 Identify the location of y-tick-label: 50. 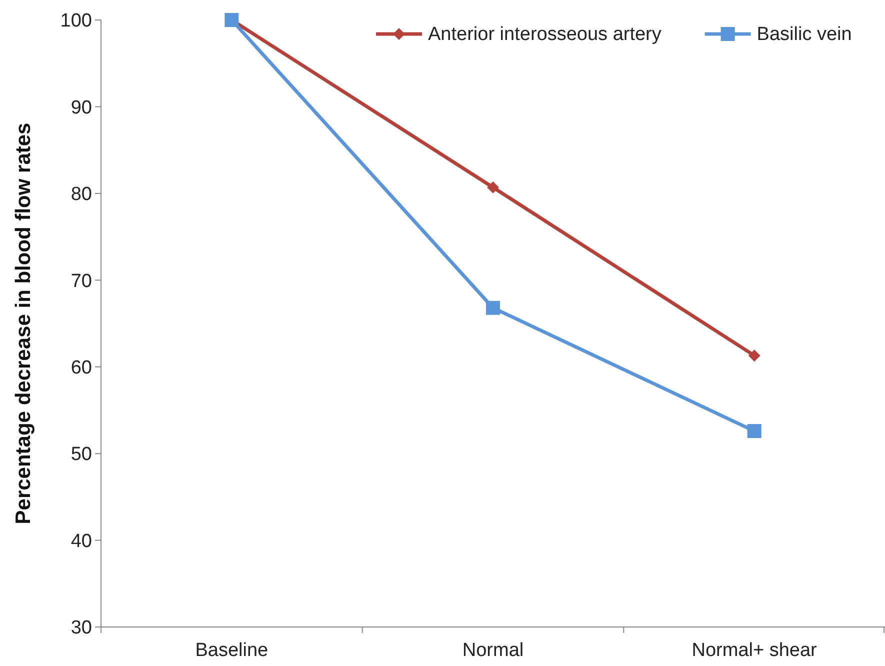
(81, 455).